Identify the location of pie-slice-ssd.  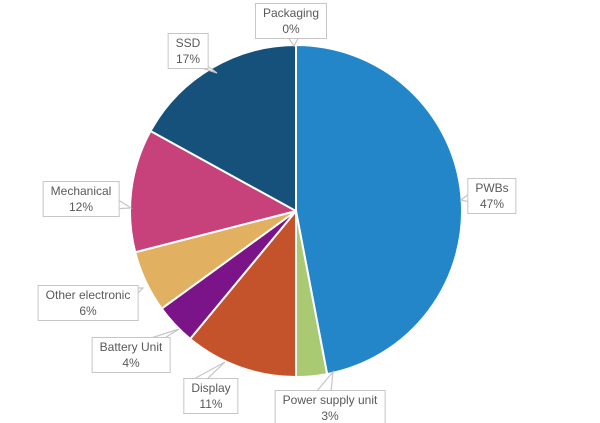
(223, 128).